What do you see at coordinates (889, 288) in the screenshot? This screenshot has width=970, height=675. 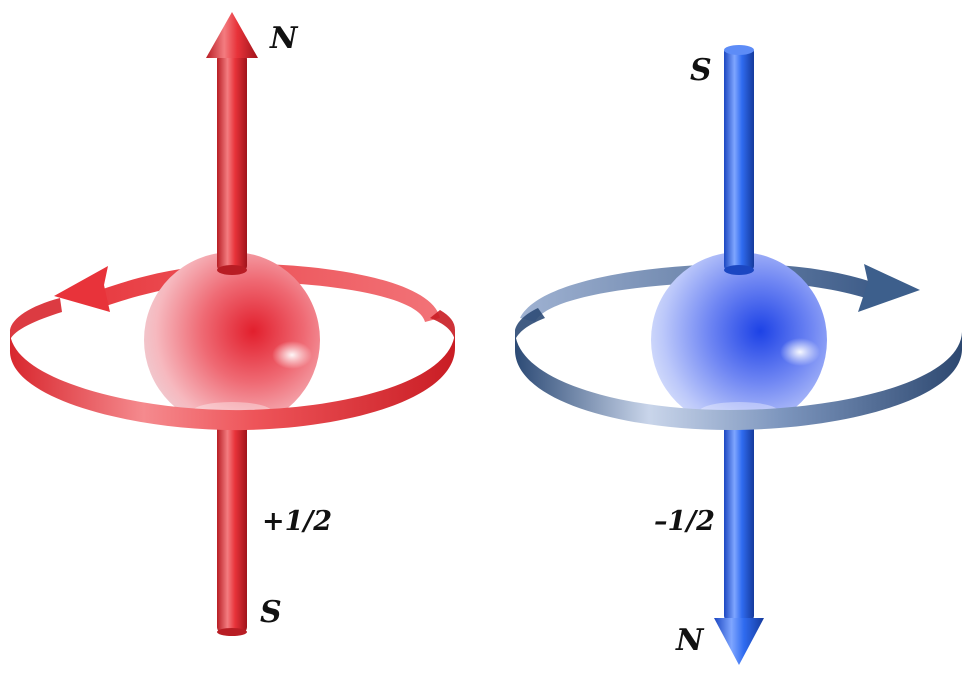 I see `blue-ring-arrowhead-icon` at bounding box center [889, 288].